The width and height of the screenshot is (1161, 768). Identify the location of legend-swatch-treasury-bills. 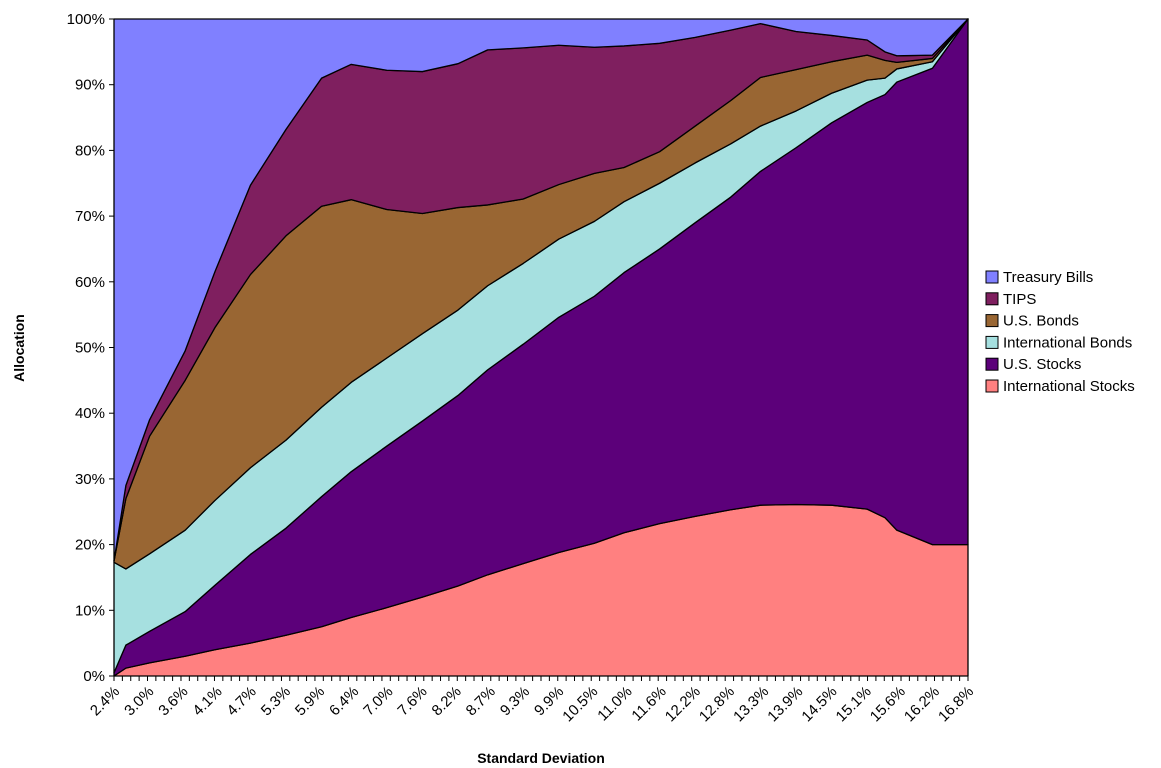
(992, 277).